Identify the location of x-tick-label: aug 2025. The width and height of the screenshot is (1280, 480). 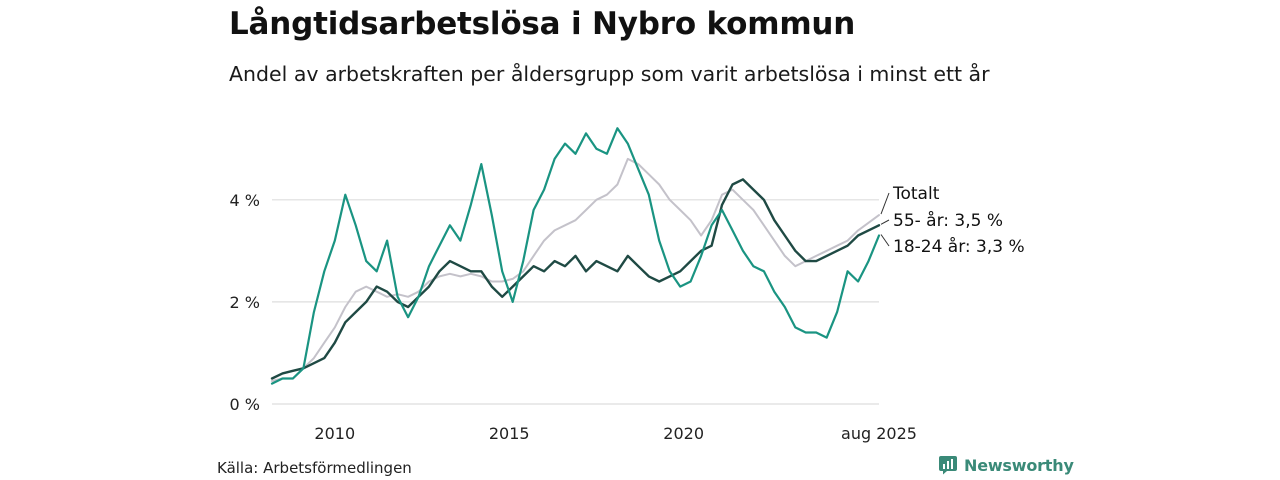
(879, 433).